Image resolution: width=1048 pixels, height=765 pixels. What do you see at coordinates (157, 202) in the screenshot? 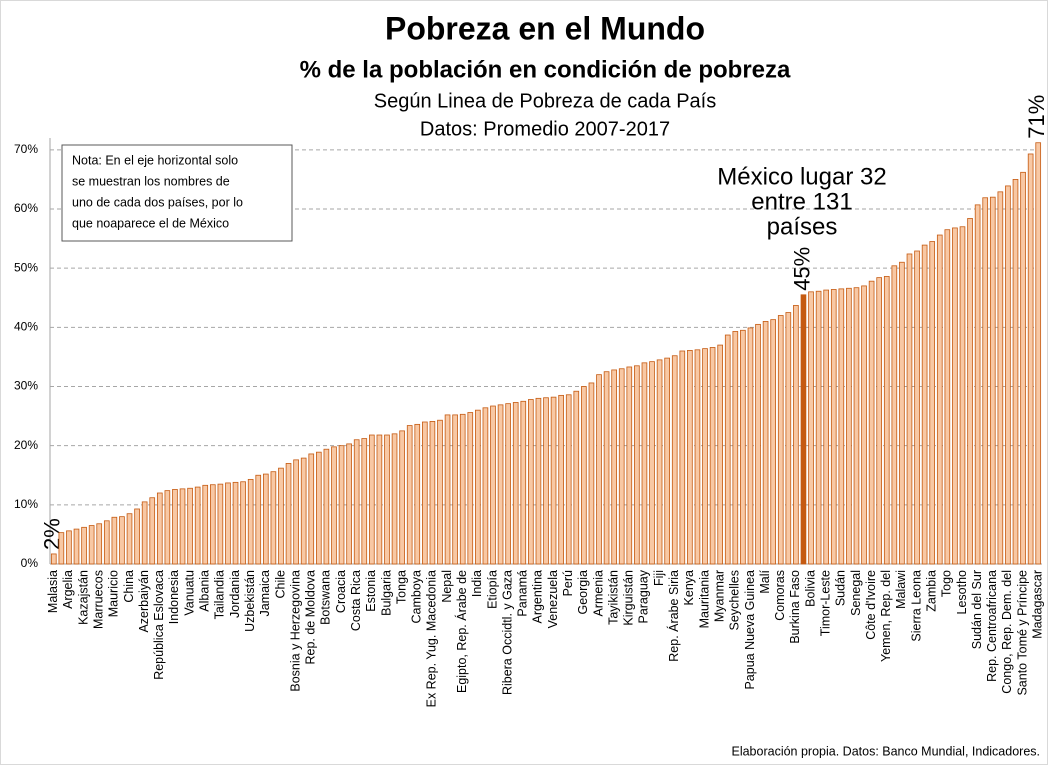
I see `note-text: uno de cada dos países, por lo` at bounding box center [157, 202].